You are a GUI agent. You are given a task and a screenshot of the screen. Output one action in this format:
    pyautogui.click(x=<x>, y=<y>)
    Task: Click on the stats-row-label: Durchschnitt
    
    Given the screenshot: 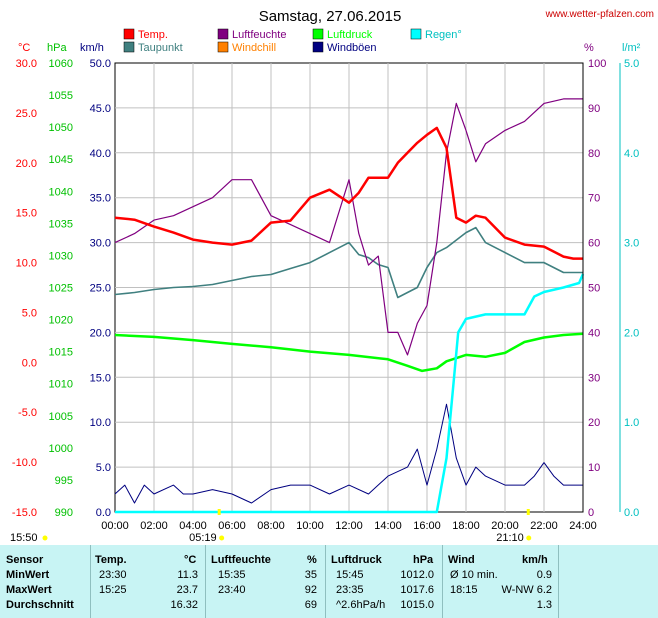 What is the action you would take?
    pyautogui.click(x=40, y=605)
    